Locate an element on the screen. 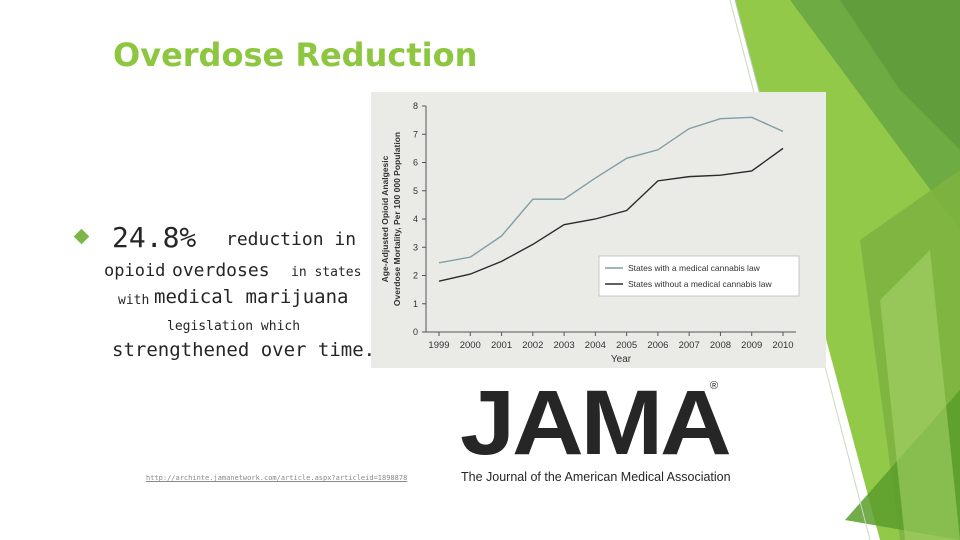  x-tick-label: 1999 is located at coordinates (438, 345).